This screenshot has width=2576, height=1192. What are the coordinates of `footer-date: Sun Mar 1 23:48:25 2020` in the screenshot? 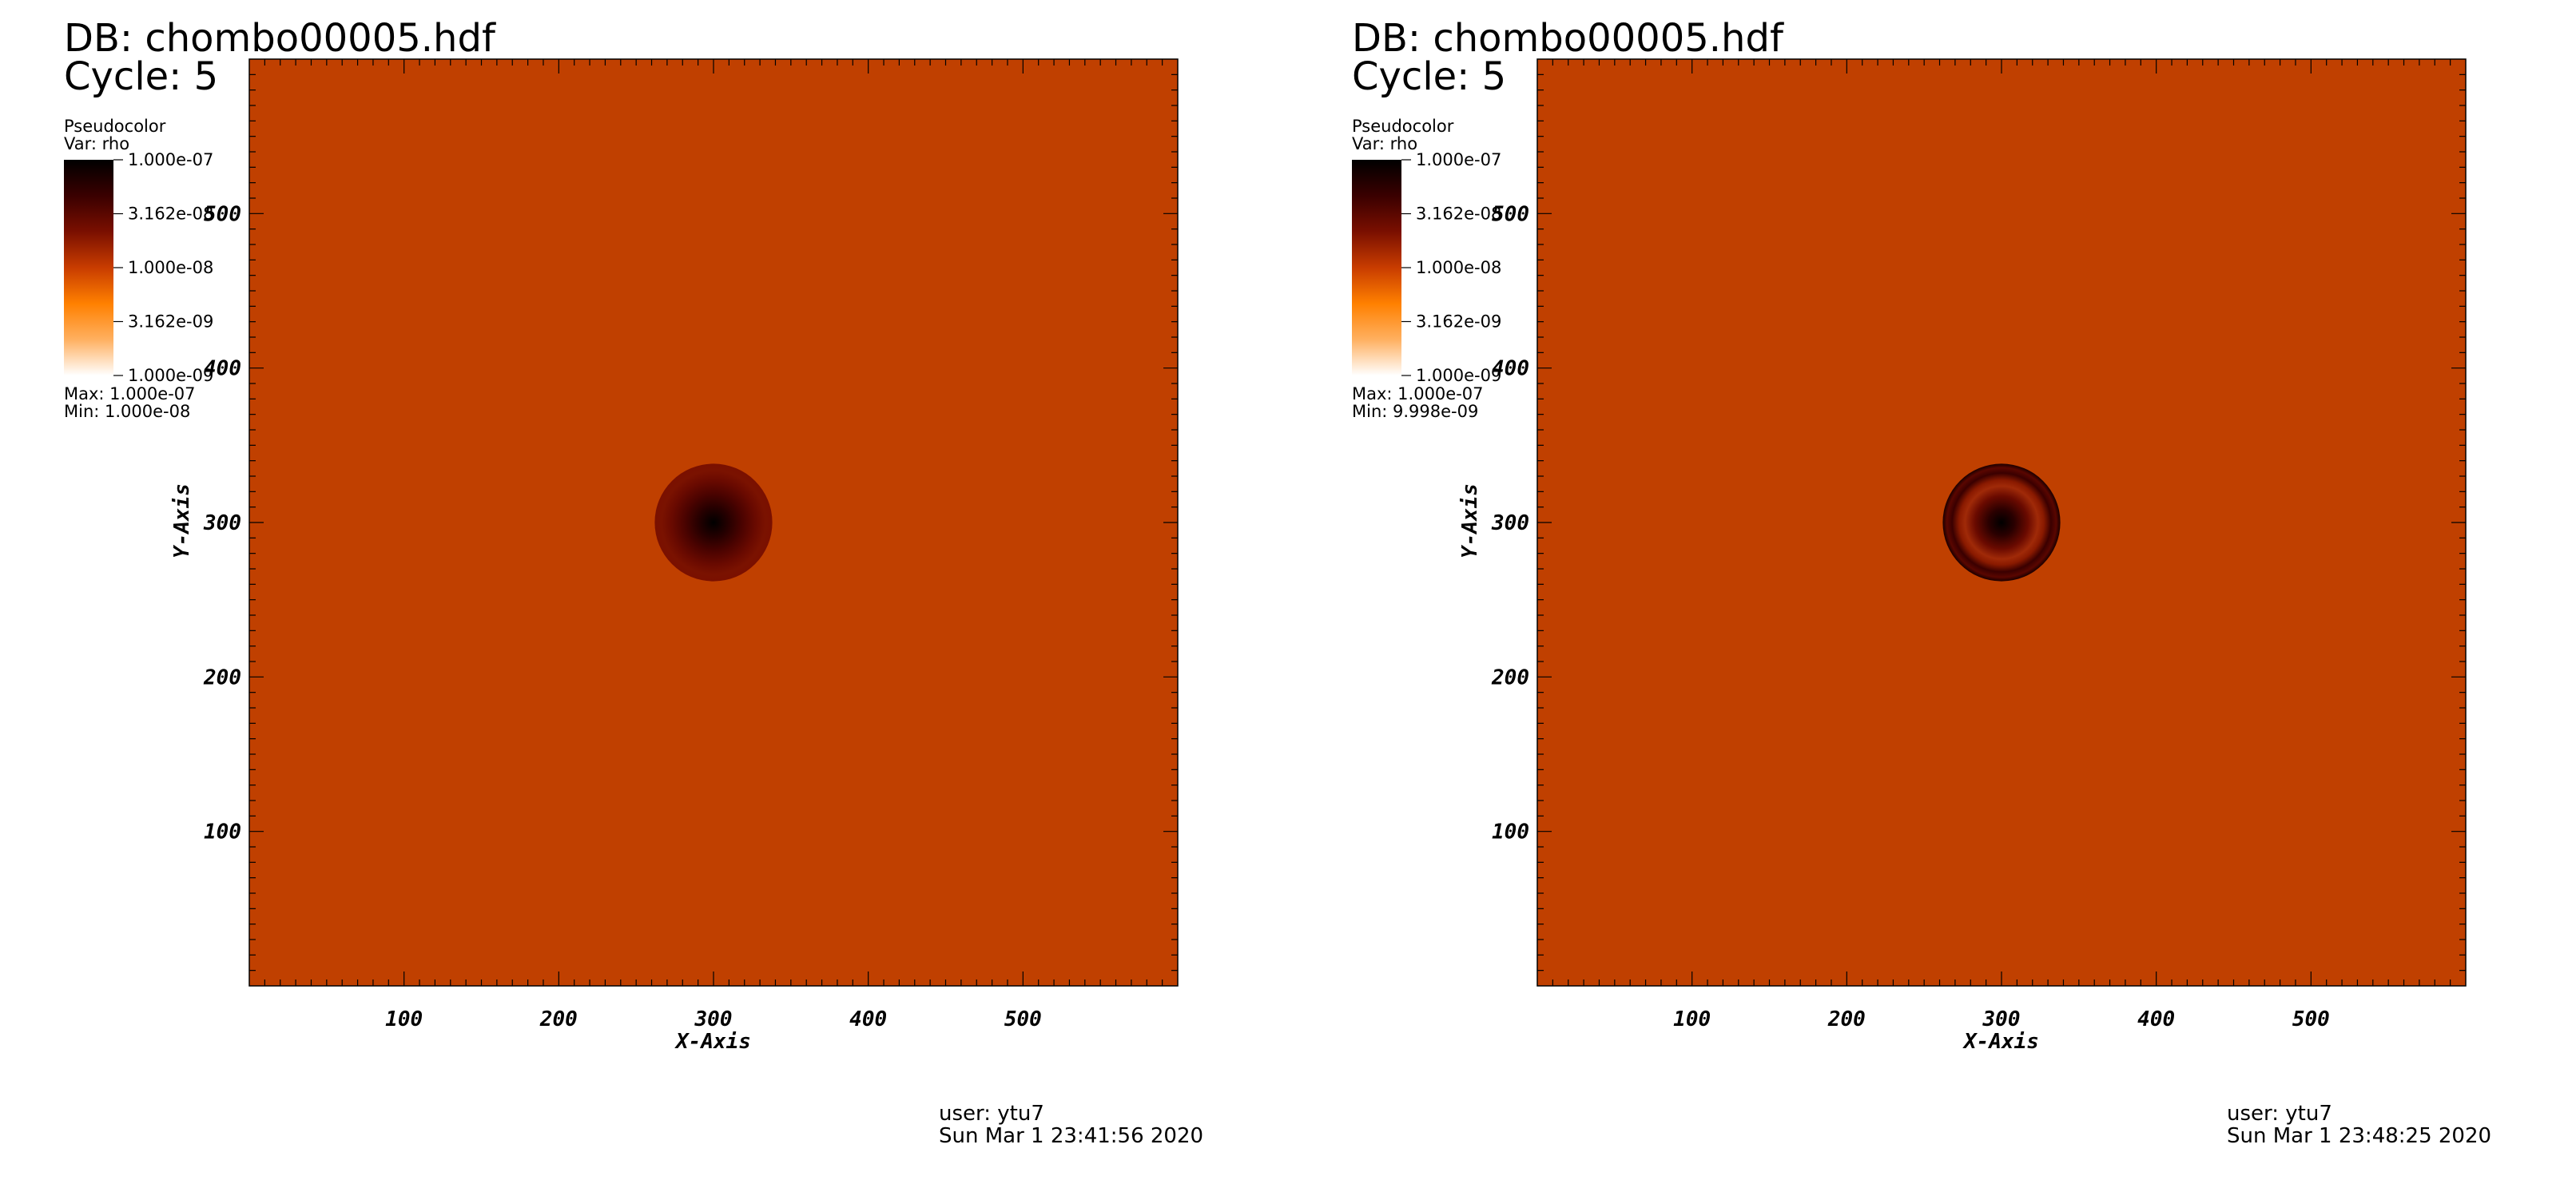 It's located at (2359, 1136).